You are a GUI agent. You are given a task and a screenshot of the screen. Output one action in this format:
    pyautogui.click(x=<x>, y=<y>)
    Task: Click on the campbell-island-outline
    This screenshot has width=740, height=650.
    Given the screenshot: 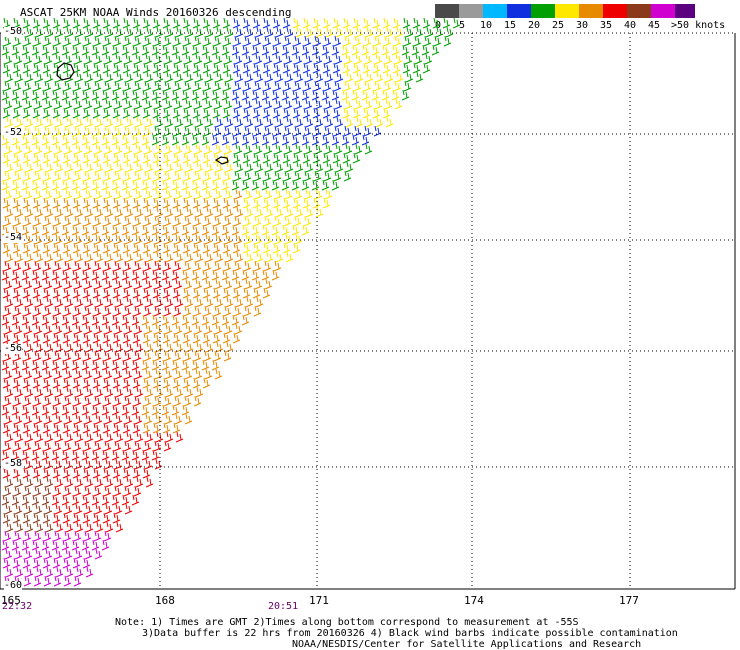 What is the action you would take?
    pyautogui.click(x=221, y=160)
    